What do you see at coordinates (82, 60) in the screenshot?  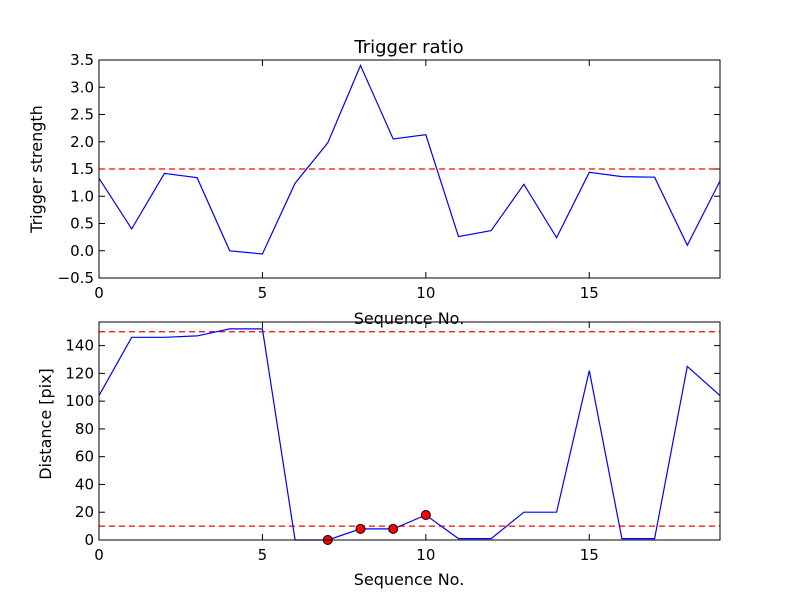 I see `y-tick-label: 3.5` at bounding box center [82, 60].